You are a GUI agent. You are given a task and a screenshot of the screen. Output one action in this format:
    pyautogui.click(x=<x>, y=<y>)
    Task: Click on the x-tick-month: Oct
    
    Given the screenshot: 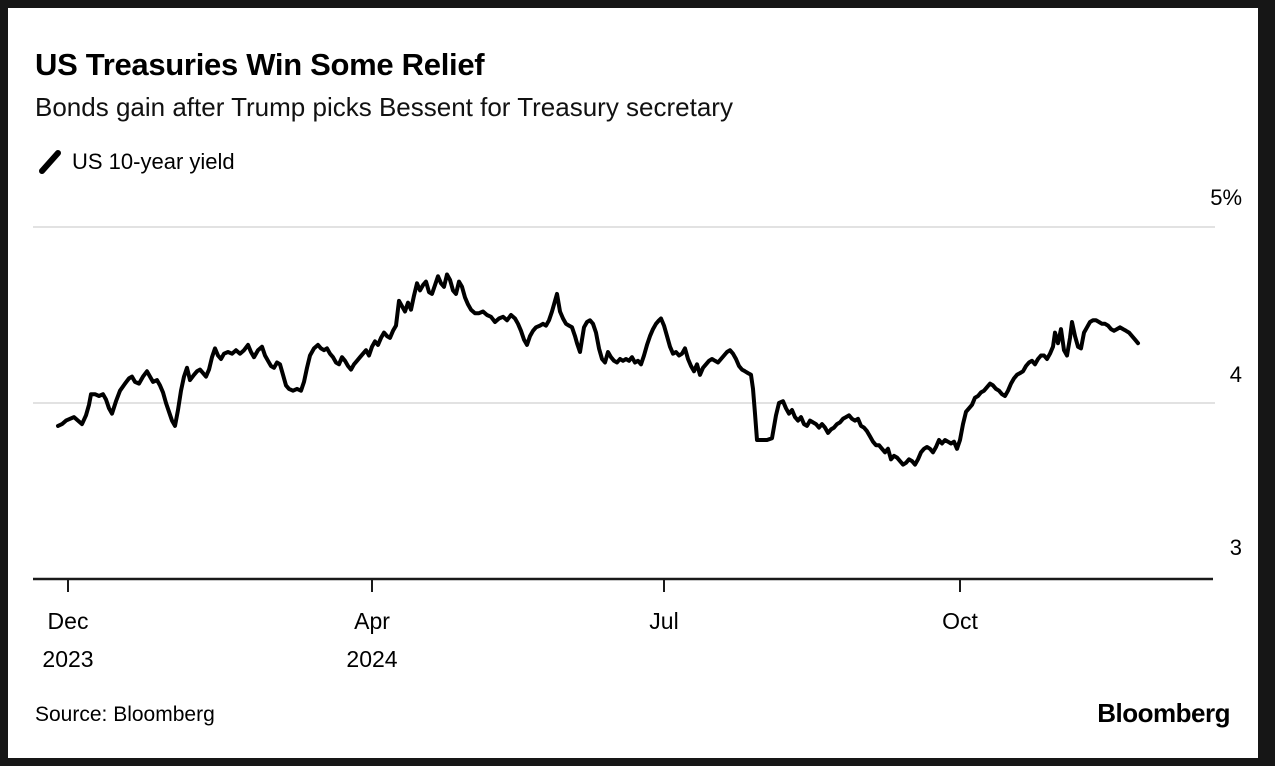 What is the action you would take?
    pyautogui.click(x=960, y=621)
    